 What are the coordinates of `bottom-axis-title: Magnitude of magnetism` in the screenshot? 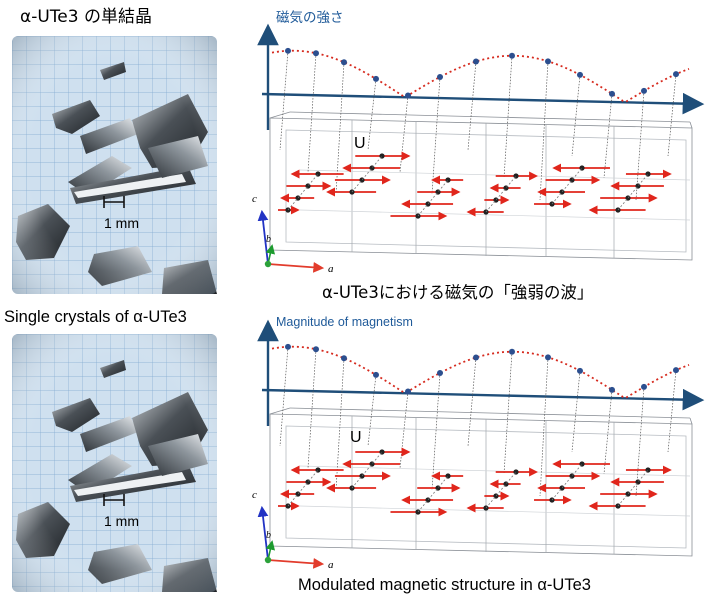 It's located at (344, 322).